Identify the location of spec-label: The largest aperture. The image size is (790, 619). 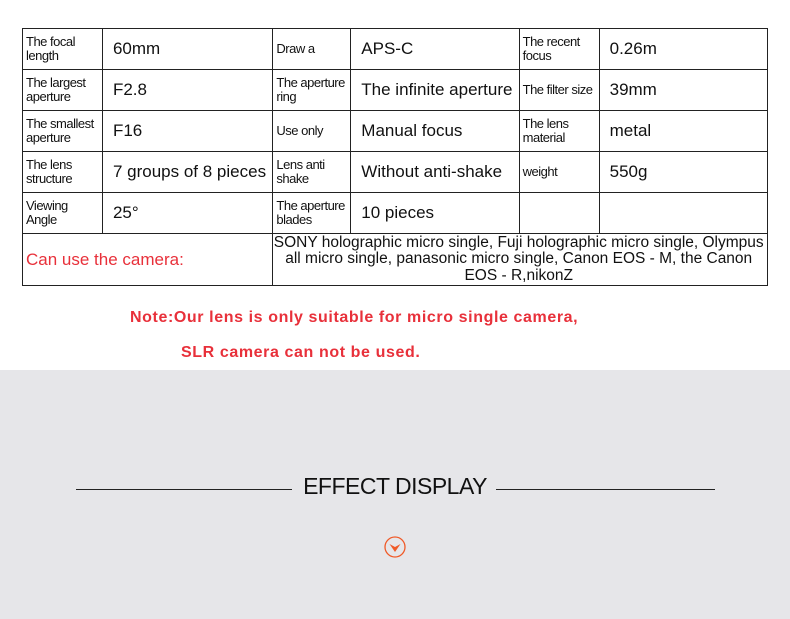
(62, 90).